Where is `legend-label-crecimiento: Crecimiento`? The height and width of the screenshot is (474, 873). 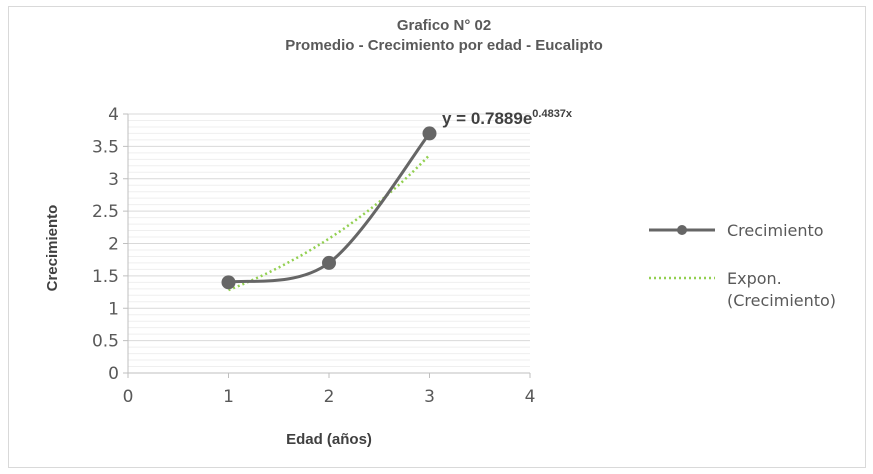
legend-label-crecimiento: Crecimiento is located at coordinates (775, 230).